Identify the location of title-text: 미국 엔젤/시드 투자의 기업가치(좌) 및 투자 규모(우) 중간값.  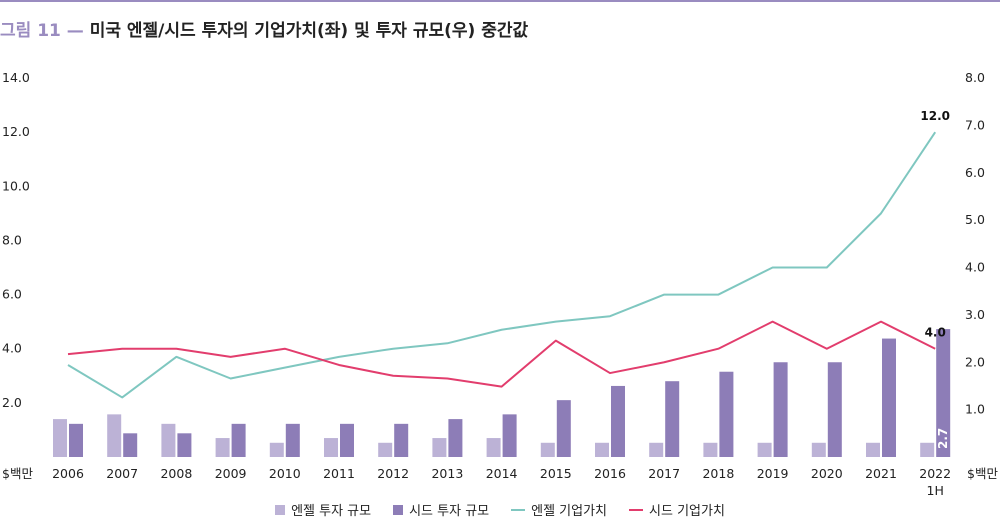
(309, 31).